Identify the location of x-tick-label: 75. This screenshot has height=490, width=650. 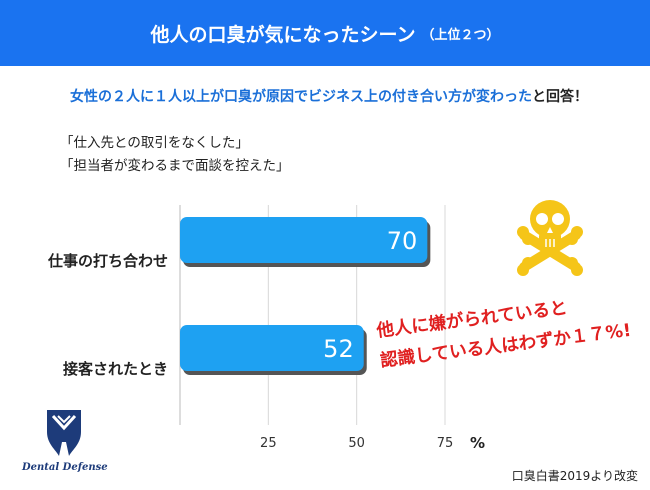
(445, 443).